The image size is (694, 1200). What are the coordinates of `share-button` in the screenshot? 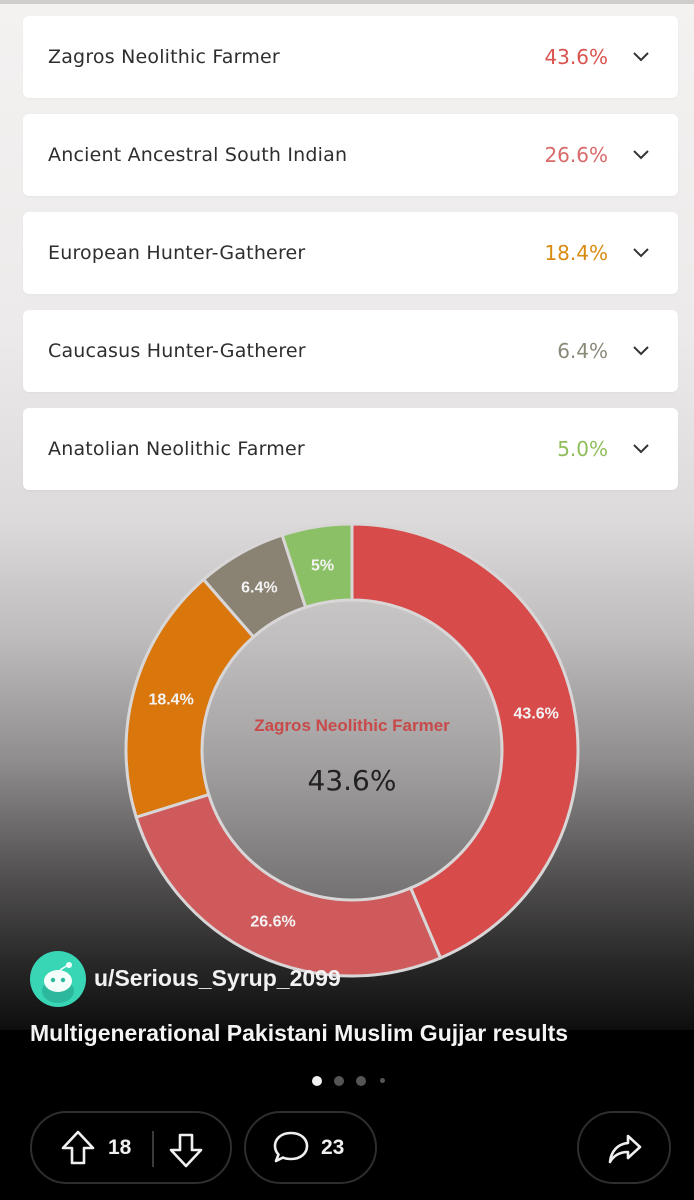 It's located at (624, 1147).